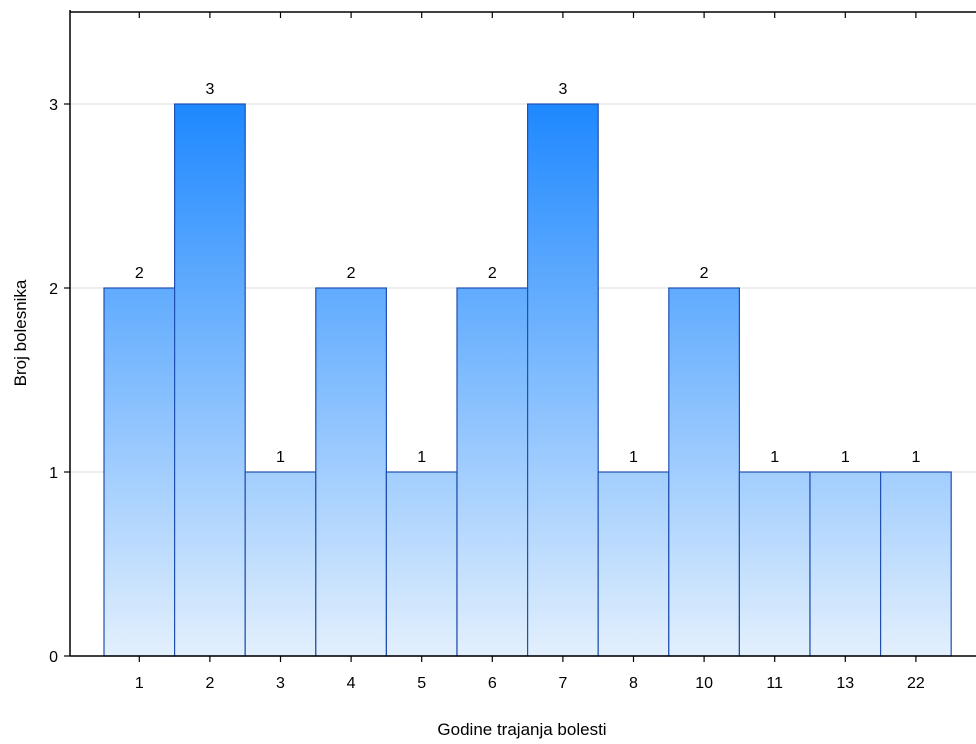  Describe the element at coordinates (139, 683) in the screenshot. I see `x-tick-label: 1` at that location.